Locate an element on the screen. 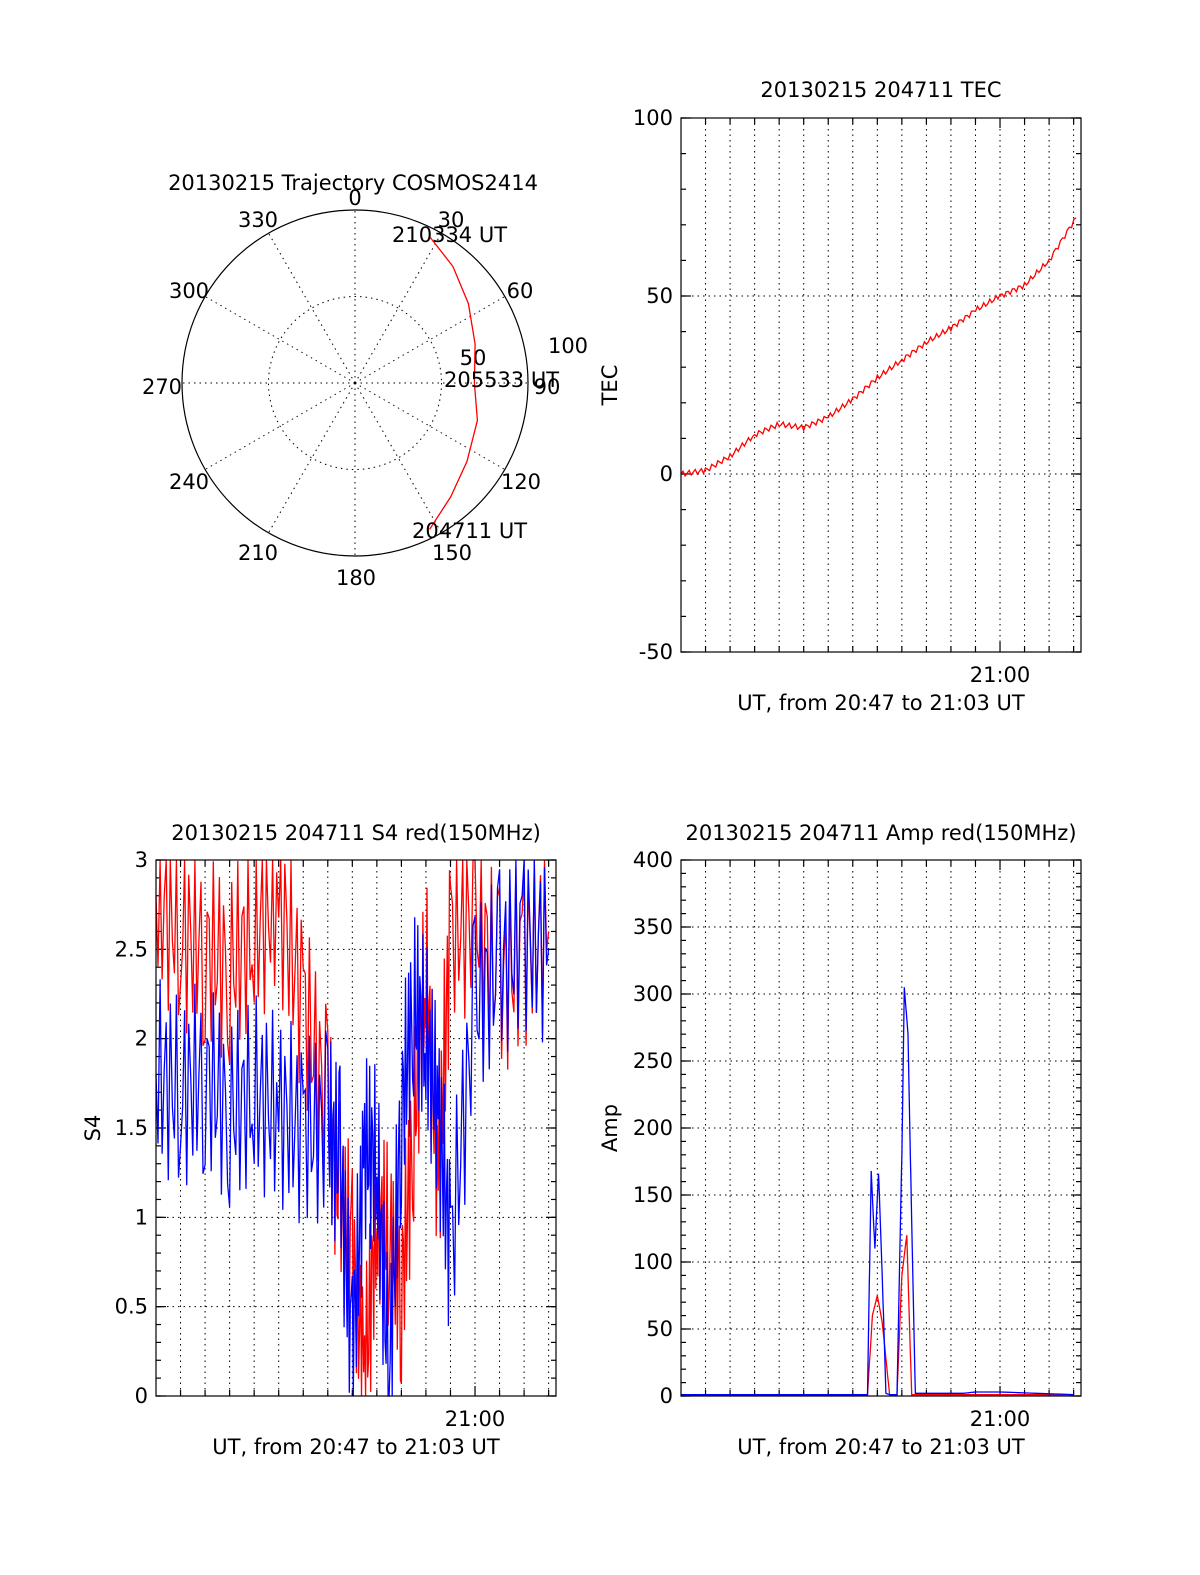  polar-azimuth-label: 150 is located at coordinates (452, 553).